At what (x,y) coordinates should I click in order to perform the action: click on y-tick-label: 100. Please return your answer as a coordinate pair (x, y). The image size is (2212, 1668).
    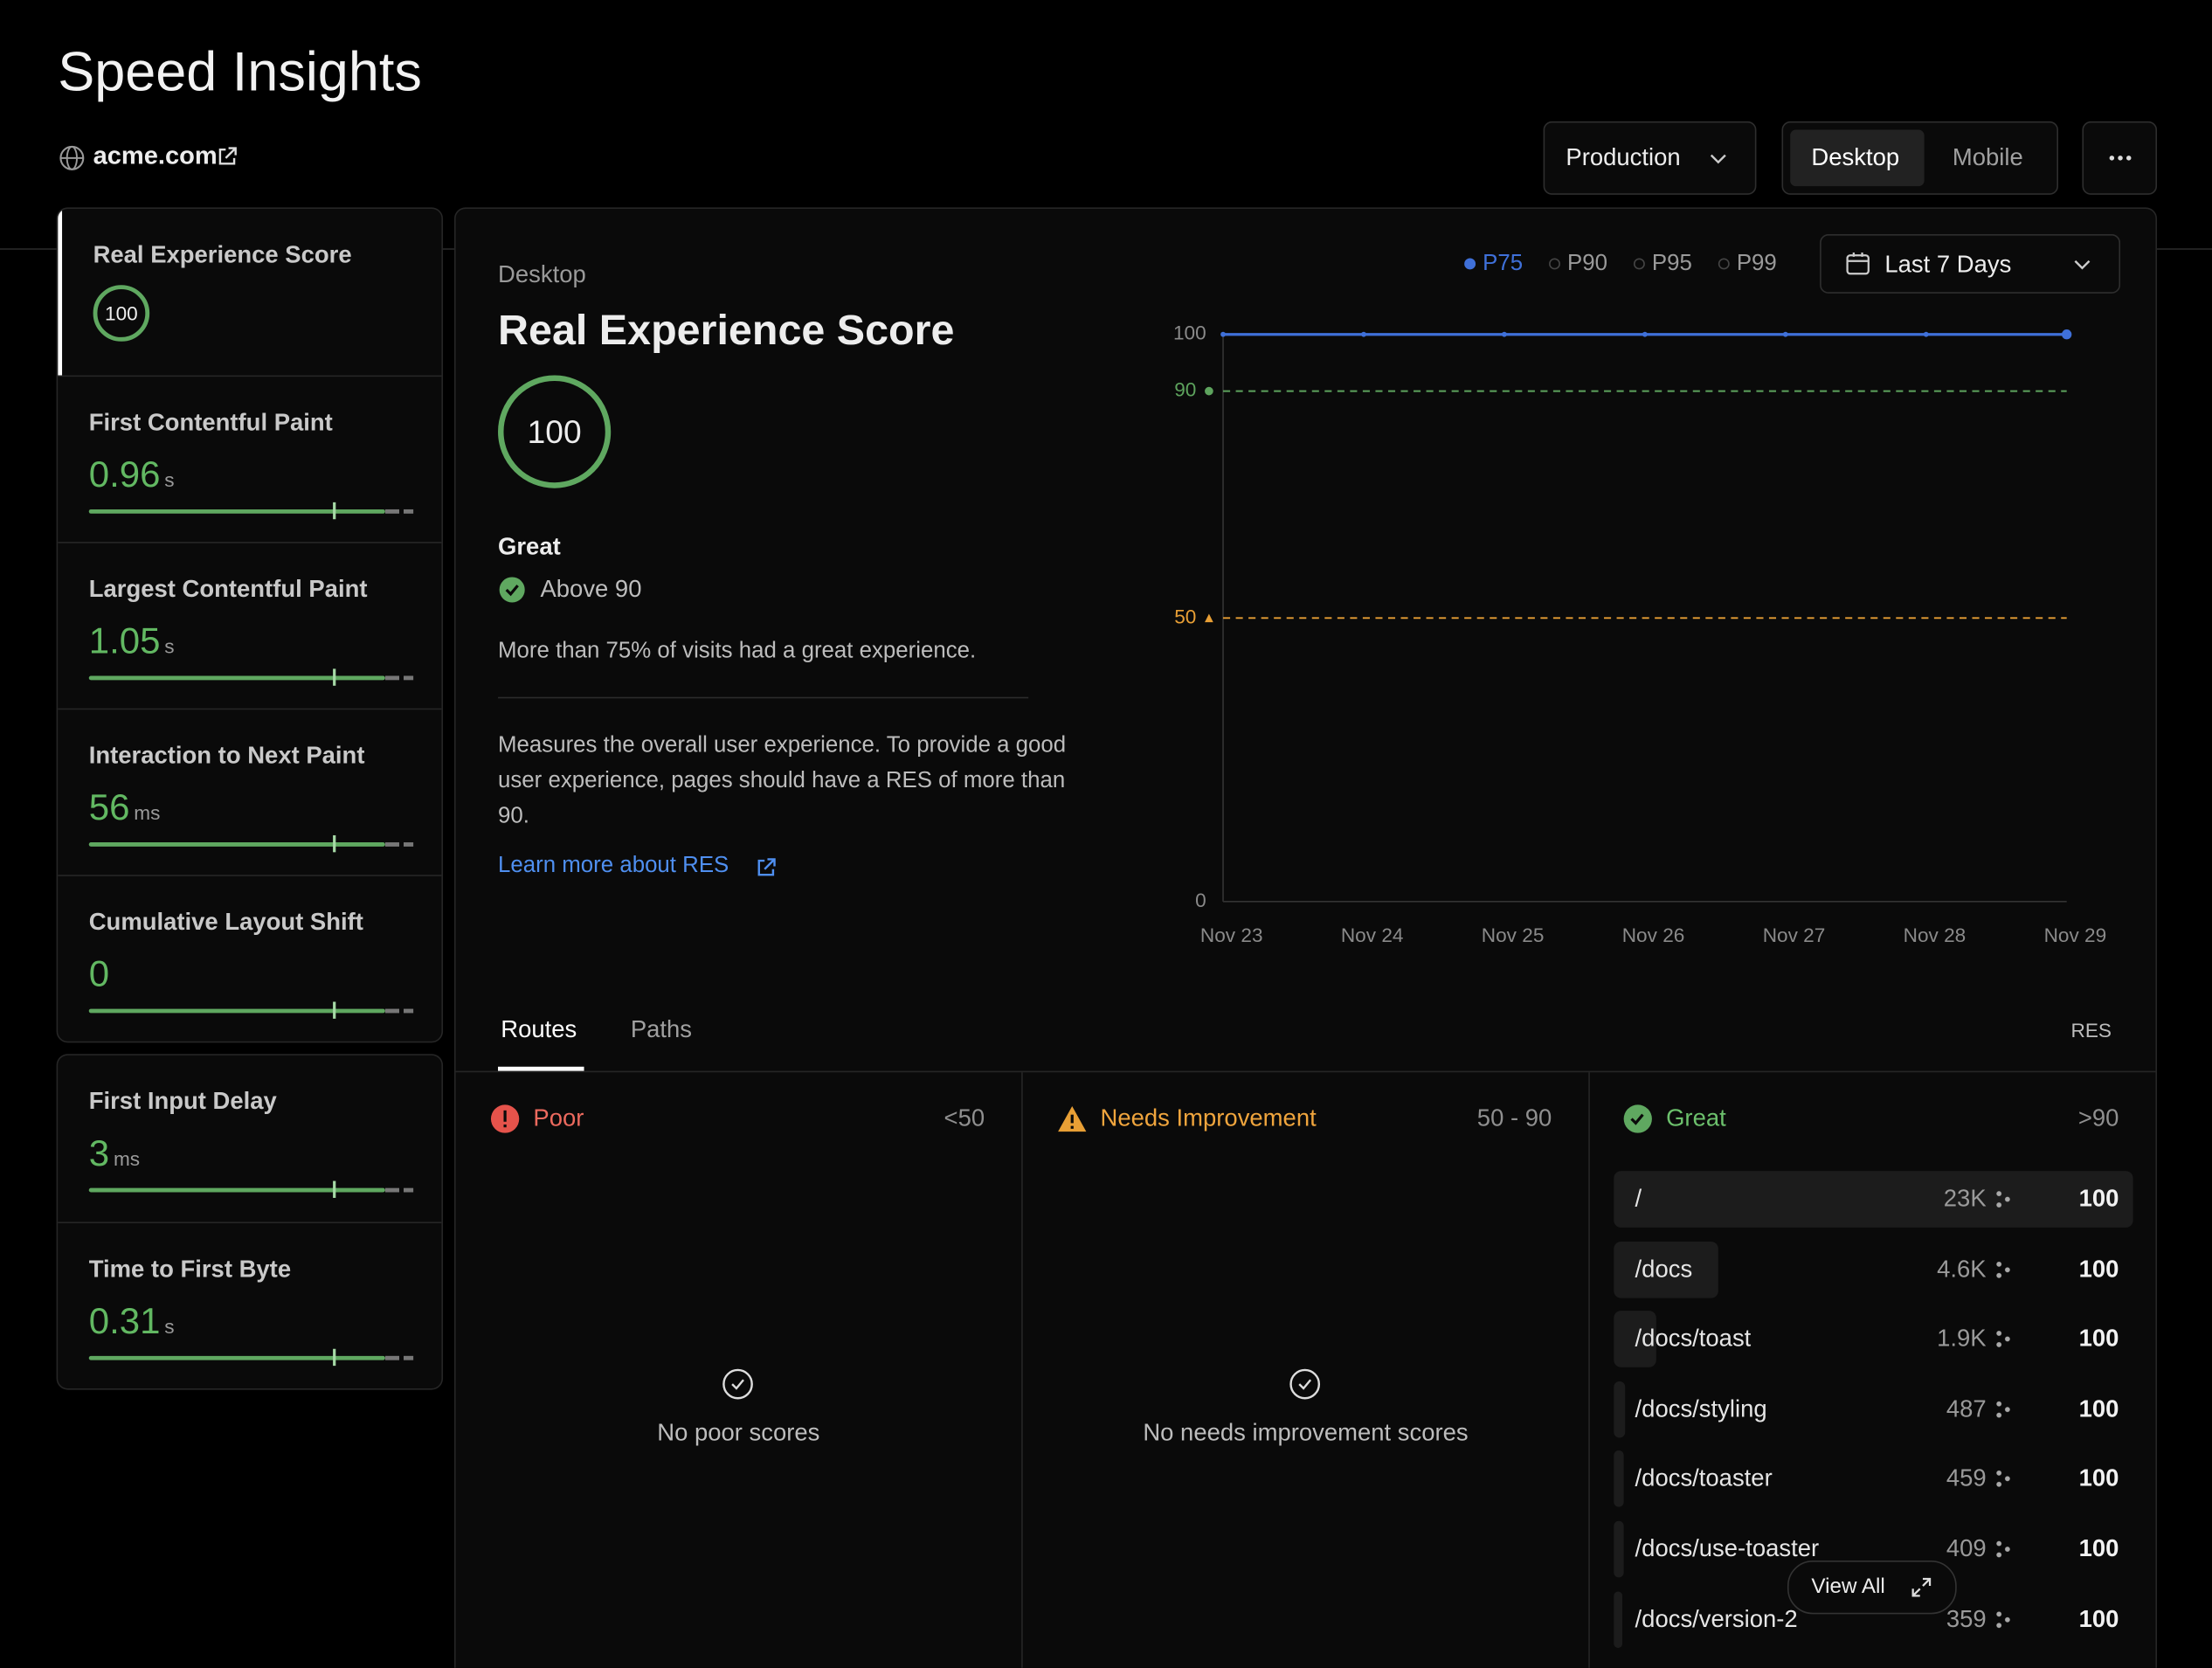
    Looking at the image, I should click on (1189, 333).